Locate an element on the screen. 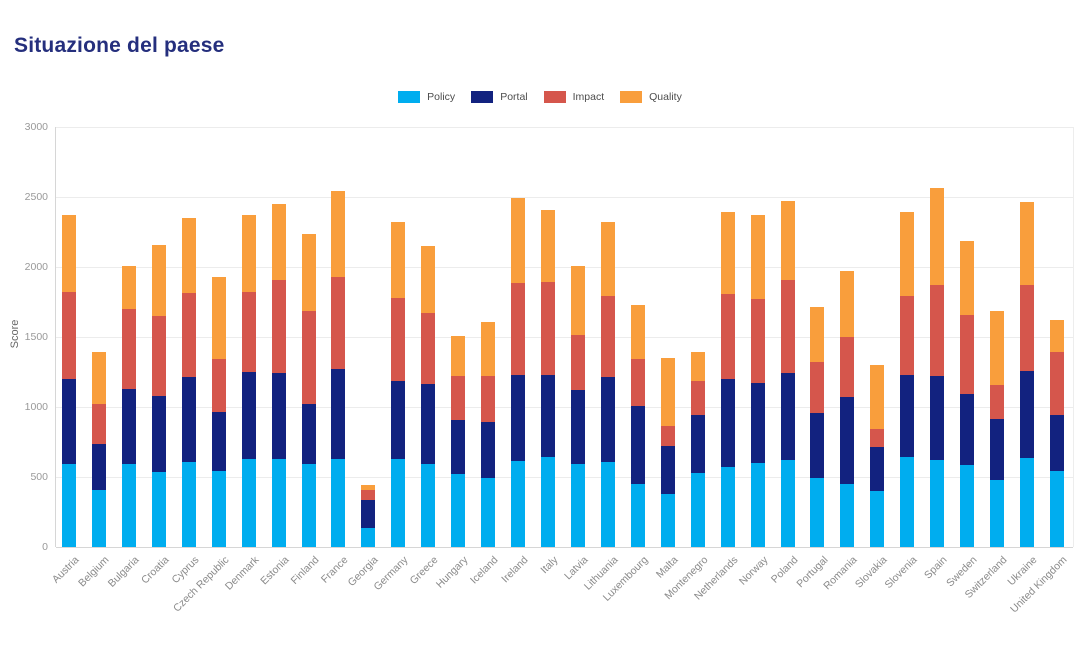 The height and width of the screenshot is (660, 1080). bar-segment-spain-quality is located at coordinates (937, 236).